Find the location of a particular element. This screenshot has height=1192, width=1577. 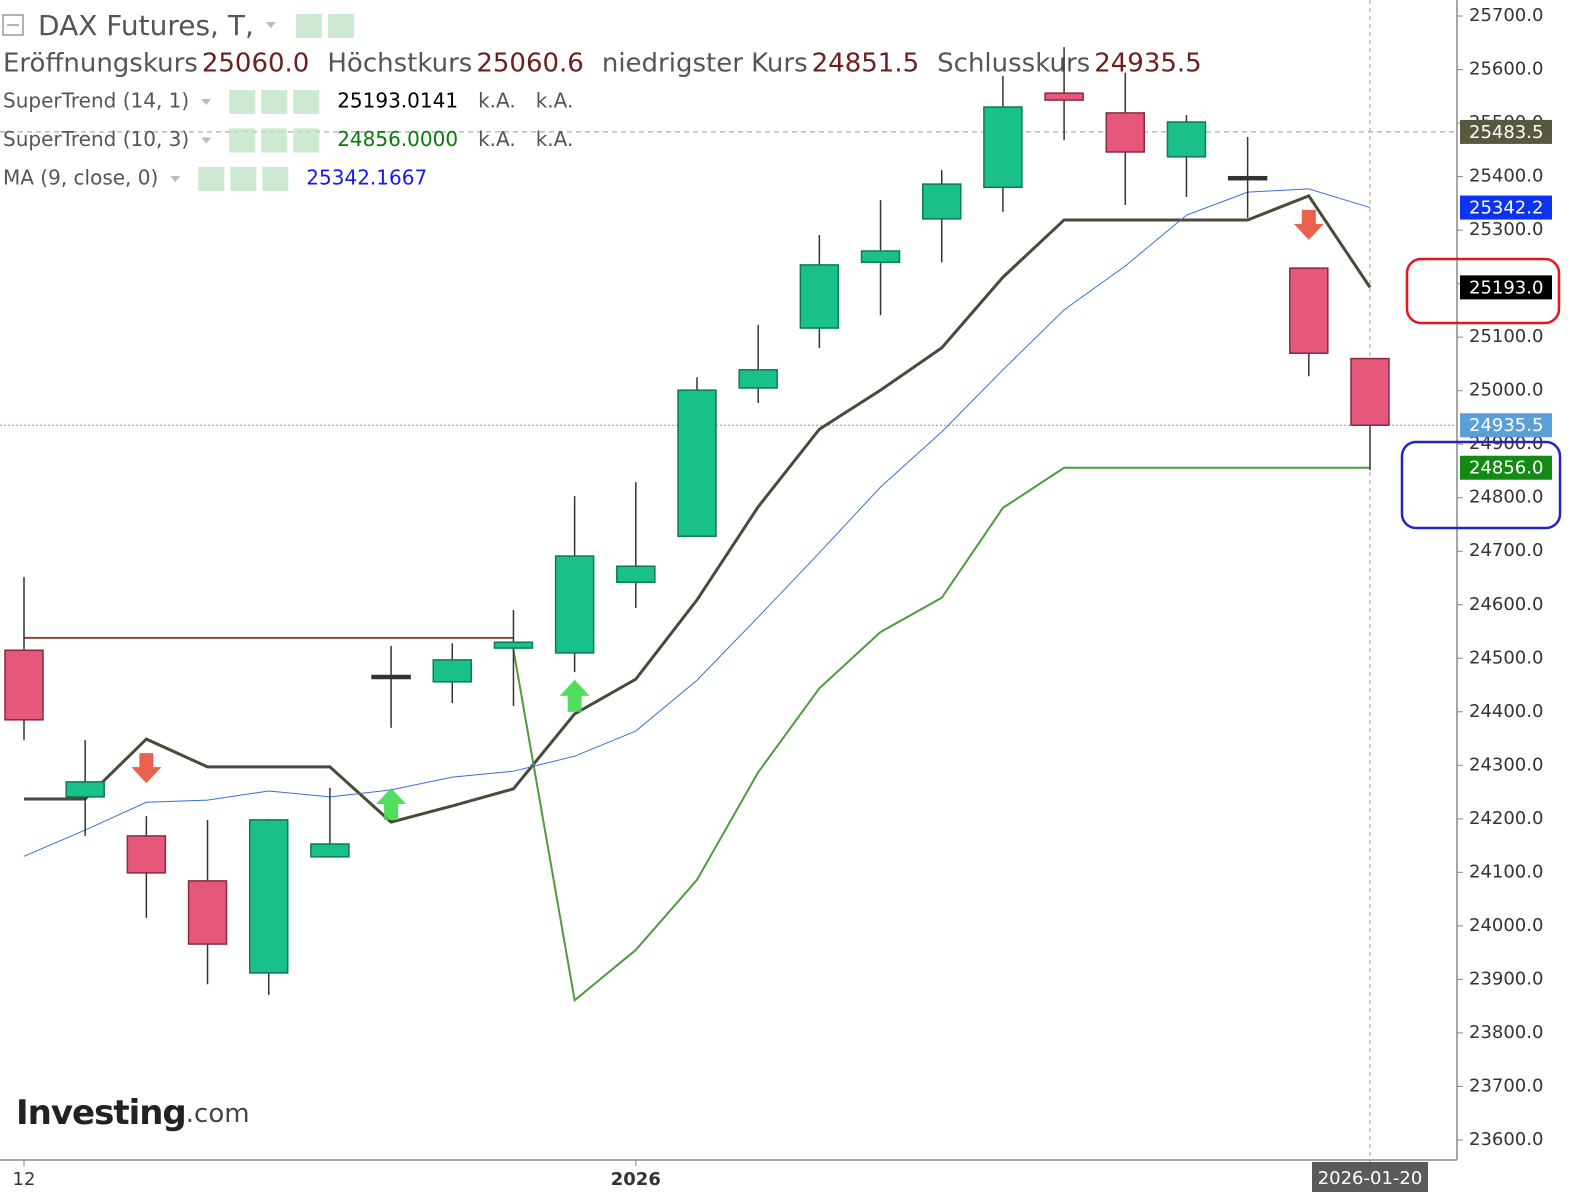

y-tick-label: 25600.0 is located at coordinates (1506, 69).